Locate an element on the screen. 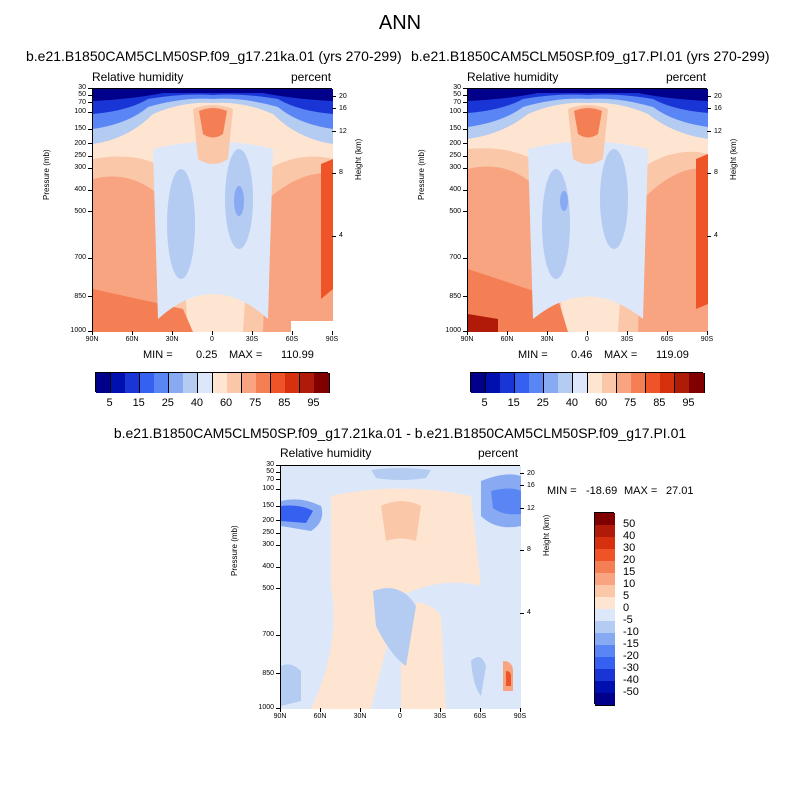  panel3-contour-neg-sh-core is located at coordinates (506, 501).